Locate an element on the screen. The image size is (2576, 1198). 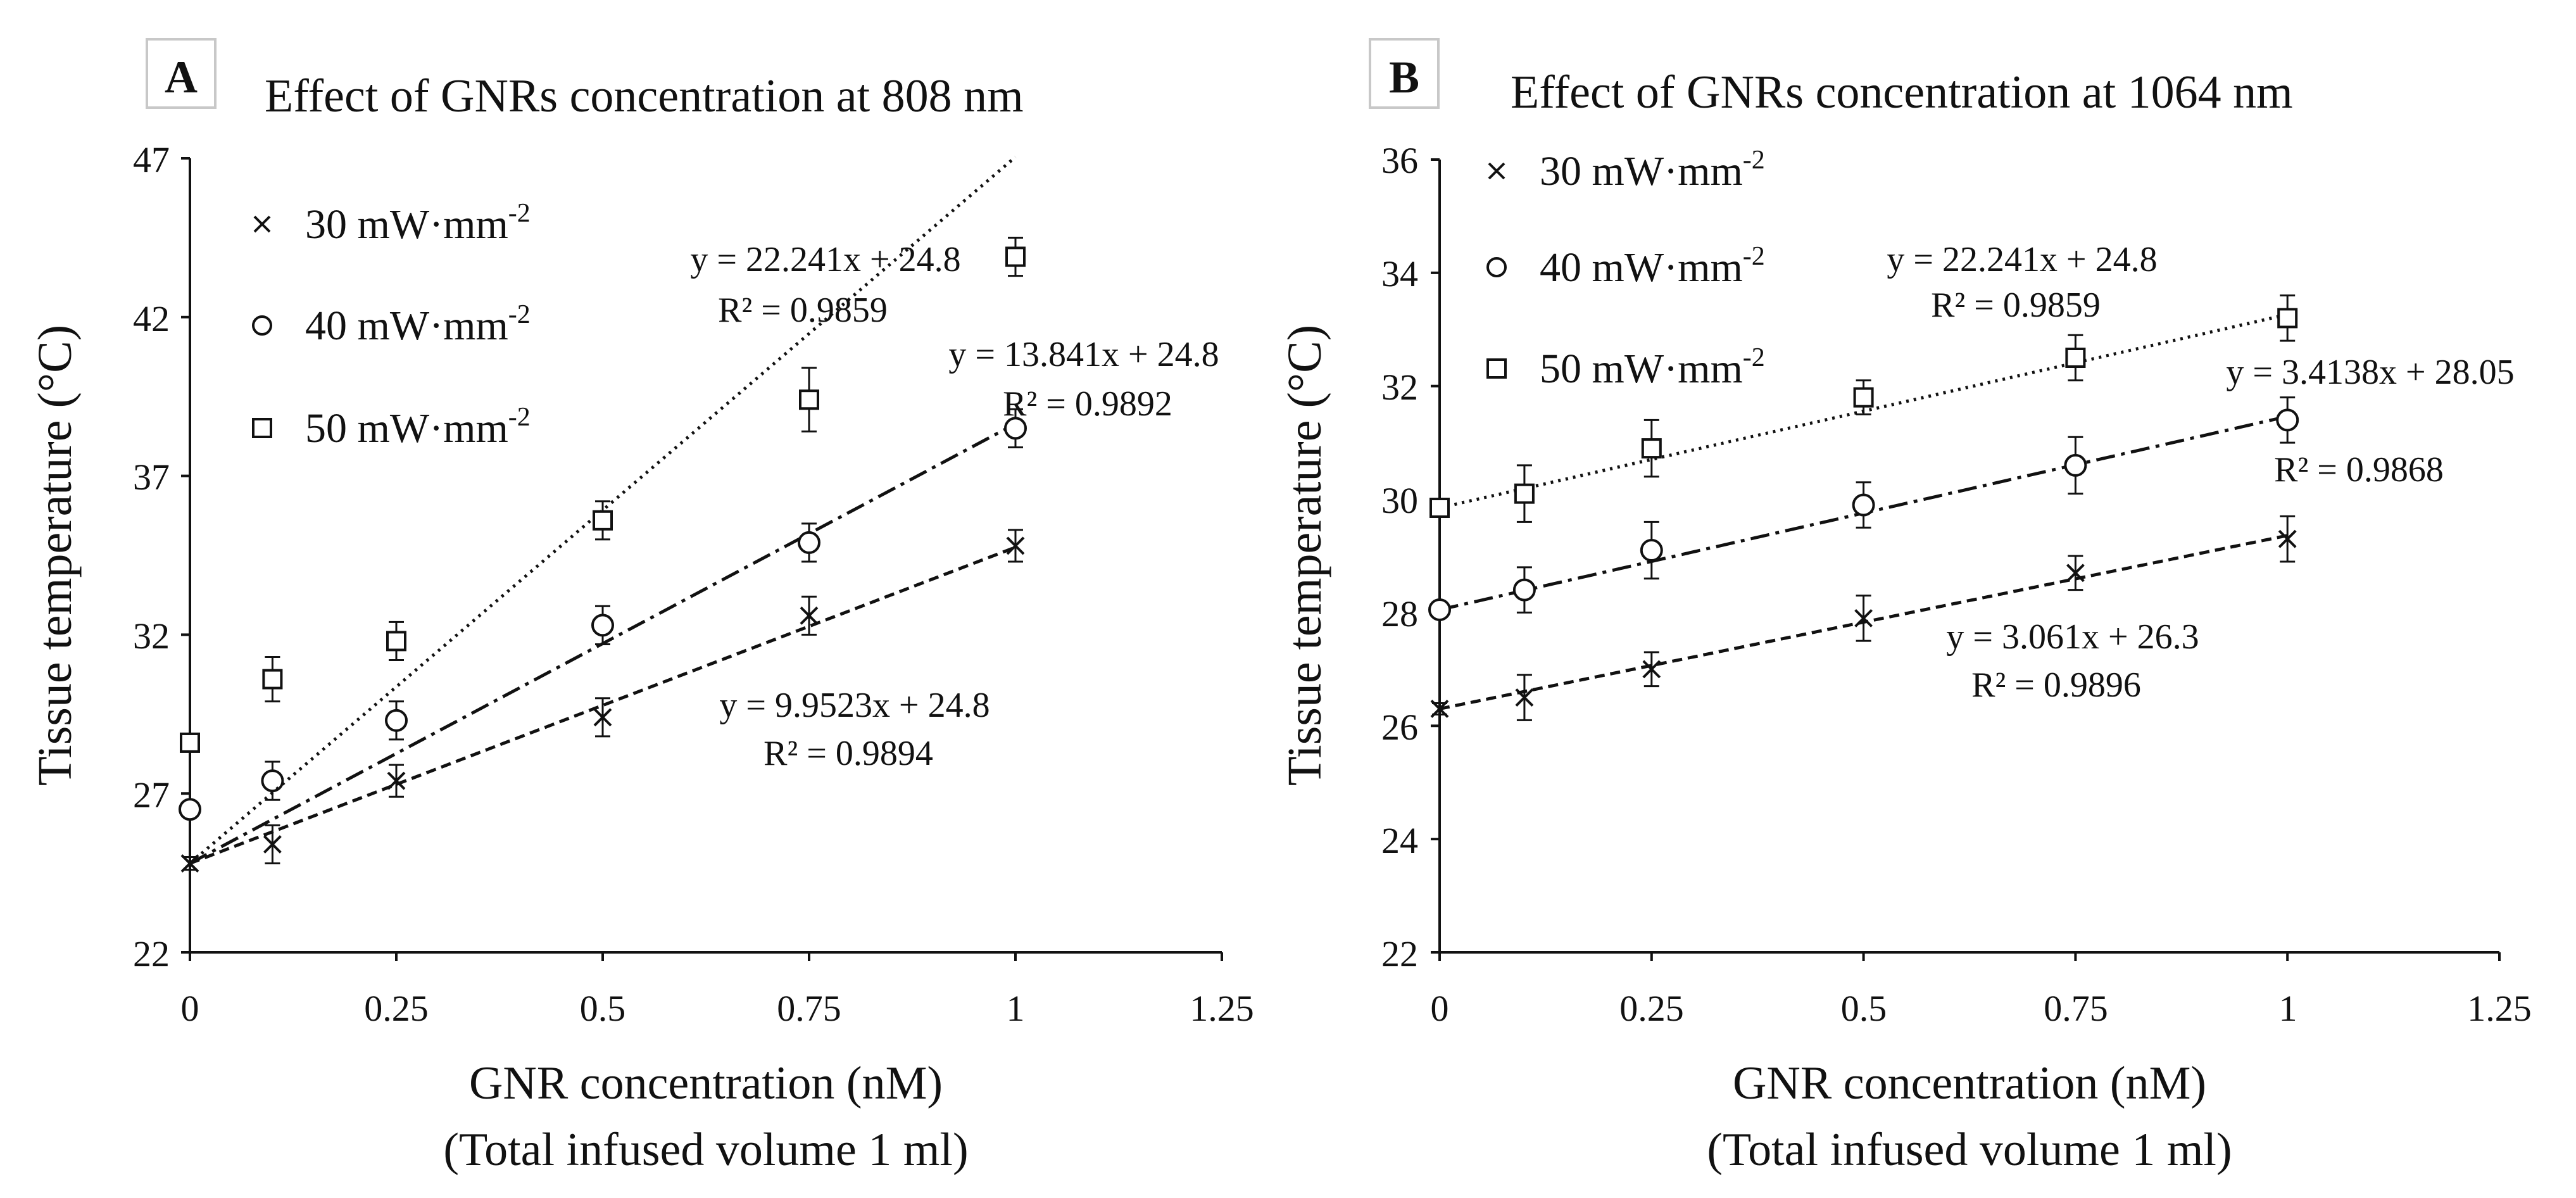
panel-a-legend-label: 50 mW·mm-2 is located at coordinates (418, 427).